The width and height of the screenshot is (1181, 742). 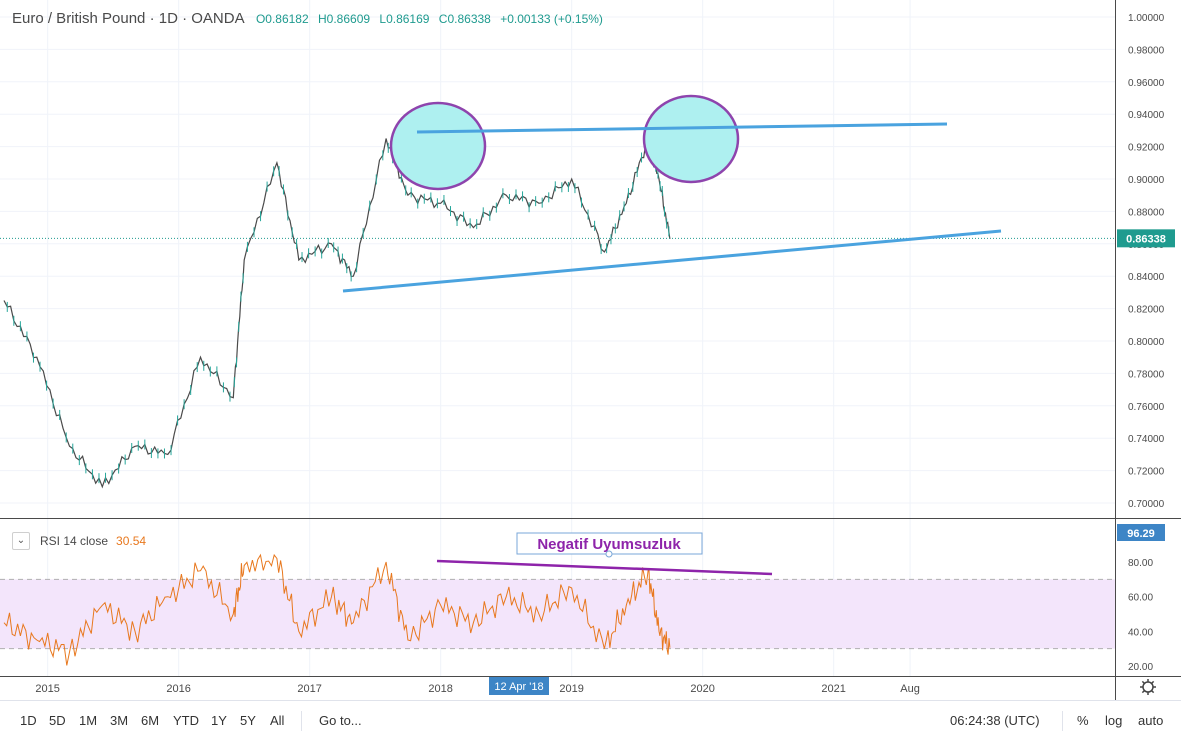 What do you see at coordinates (88, 720) in the screenshot?
I see `timeframe-1m: 1M` at bounding box center [88, 720].